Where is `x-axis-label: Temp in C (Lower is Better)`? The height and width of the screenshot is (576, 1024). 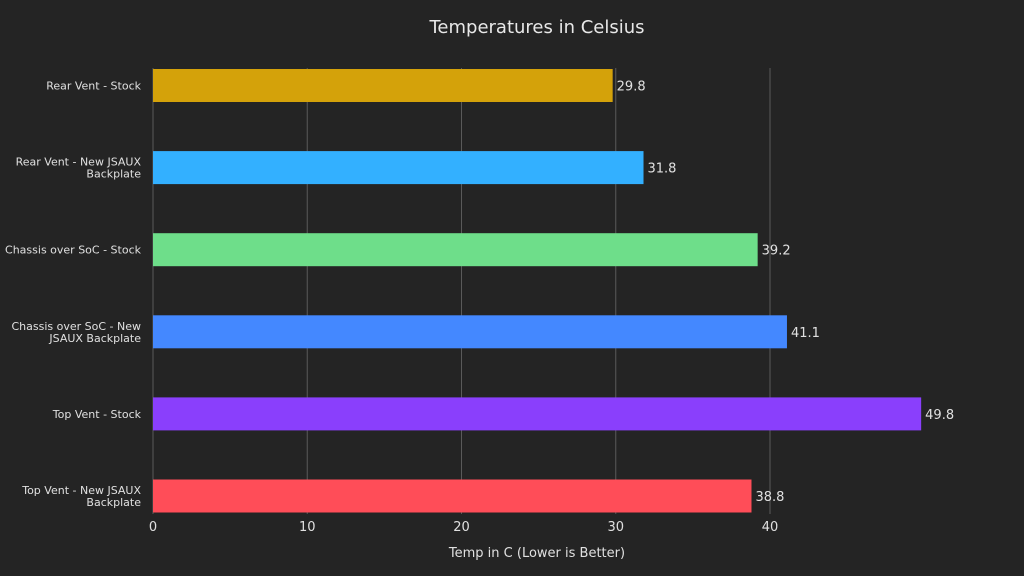
x-axis-label: Temp in C (Lower is Better) is located at coordinates (536, 553).